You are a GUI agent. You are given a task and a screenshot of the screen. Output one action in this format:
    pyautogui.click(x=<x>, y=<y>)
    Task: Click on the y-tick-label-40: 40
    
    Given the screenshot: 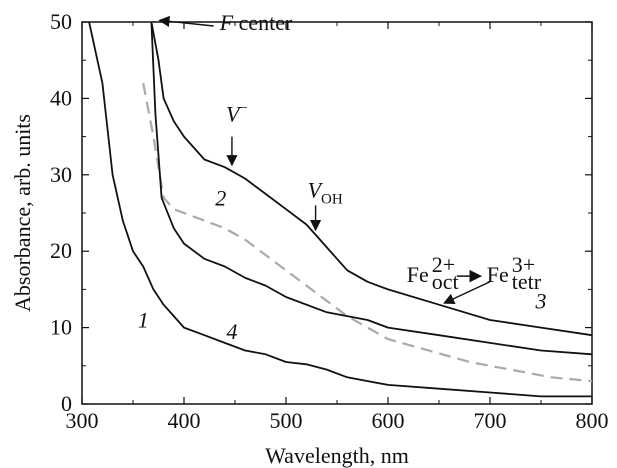 What is the action you would take?
    pyautogui.click(x=61, y=97)
    